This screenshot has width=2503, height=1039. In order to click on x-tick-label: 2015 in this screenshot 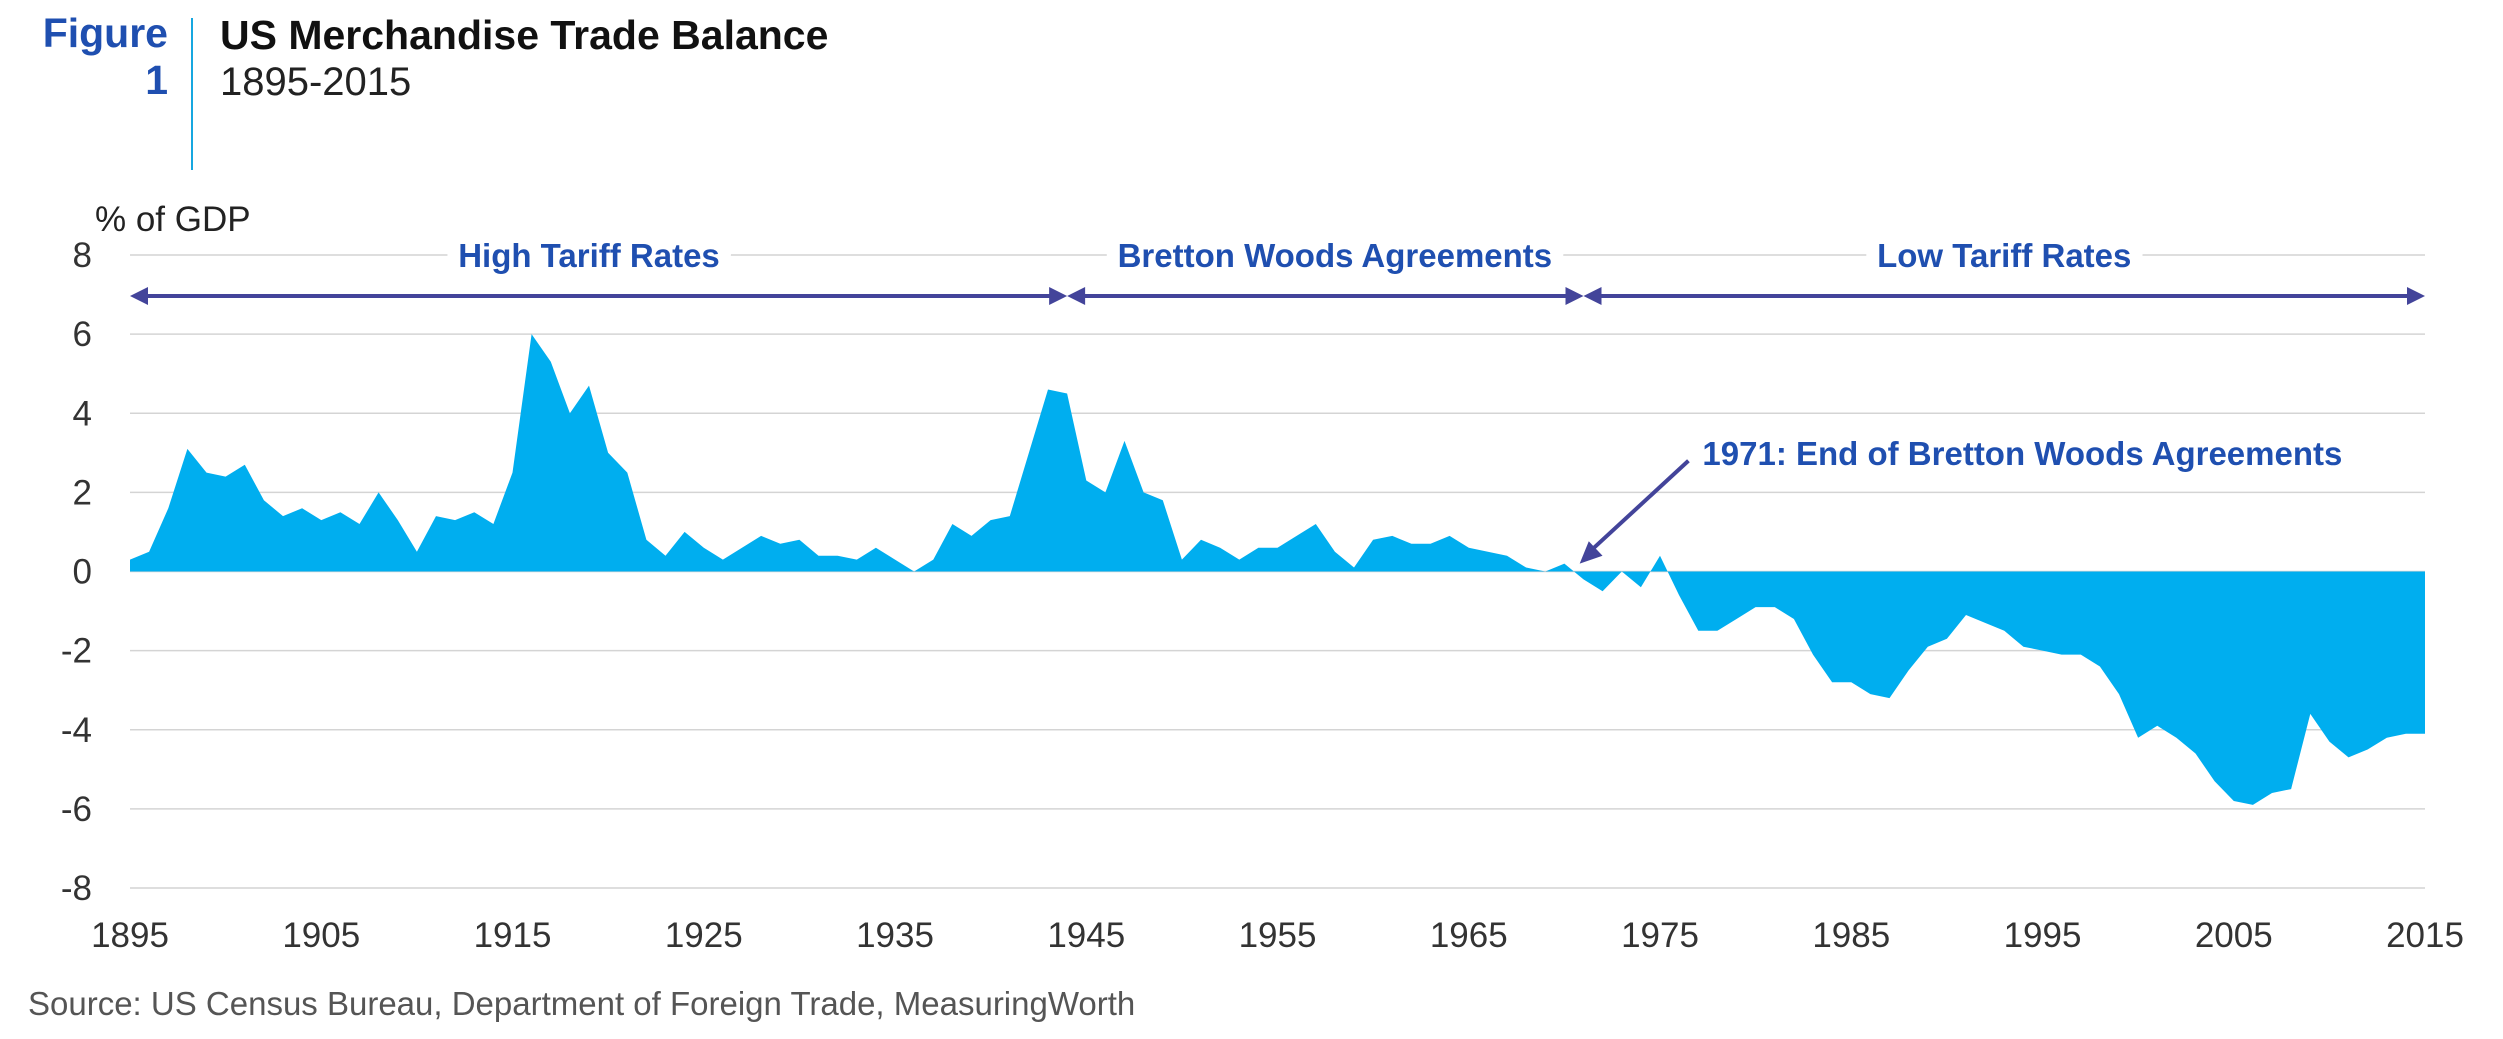, I will do `click(2425, 935)`.